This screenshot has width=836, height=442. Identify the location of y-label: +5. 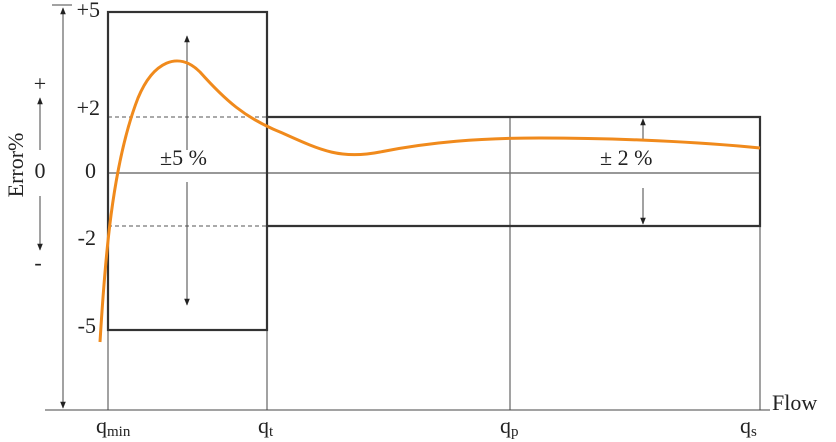
(88, 11).